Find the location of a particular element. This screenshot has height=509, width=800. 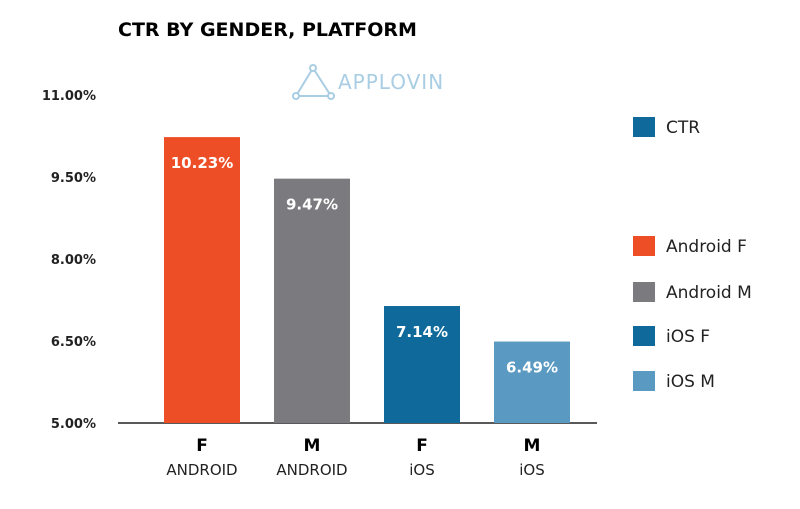

bar-value-label: 10.23% is located at coordinates (202, 163).